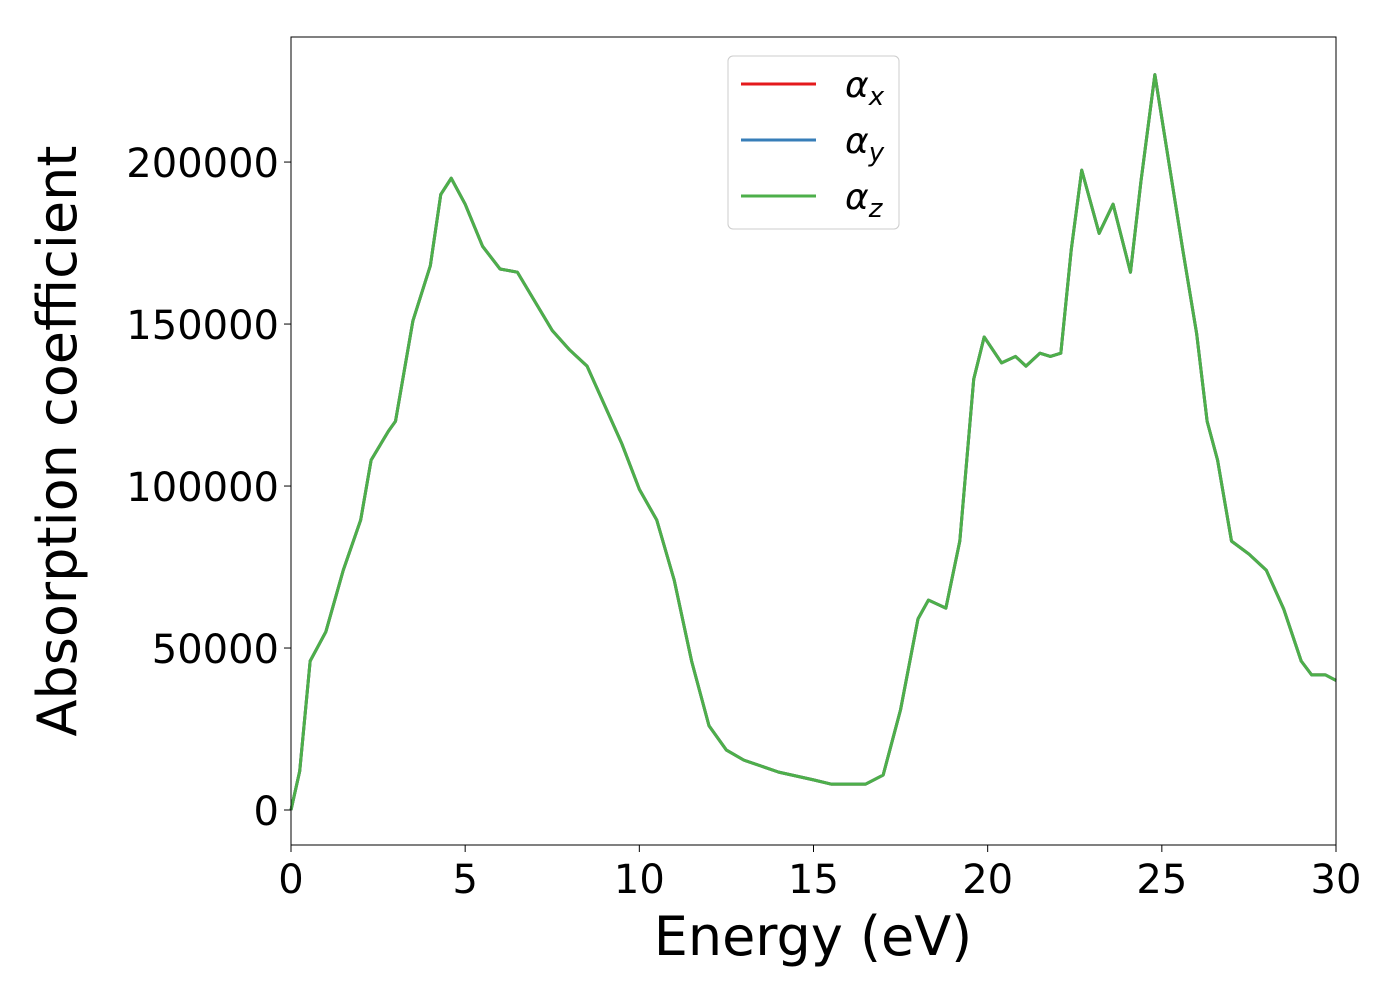 The image size is (1400, 1000). What do you see at coordinates (865, 88) in the screenshot?
I see `legend-label: αx` at bounding box center [865, 88].